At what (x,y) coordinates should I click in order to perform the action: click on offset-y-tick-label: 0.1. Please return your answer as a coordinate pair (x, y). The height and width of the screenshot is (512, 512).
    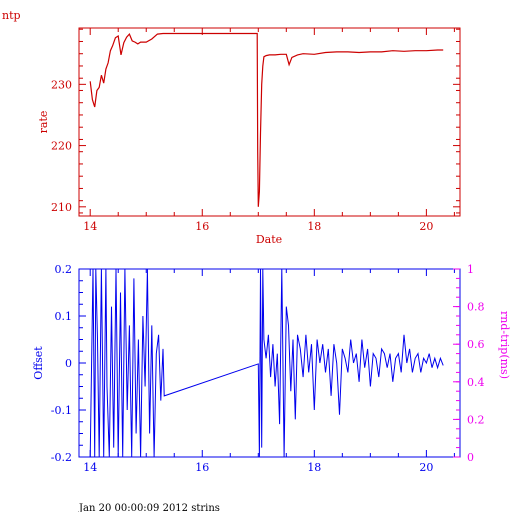
    Looking at the image, I should click on (64, 316).